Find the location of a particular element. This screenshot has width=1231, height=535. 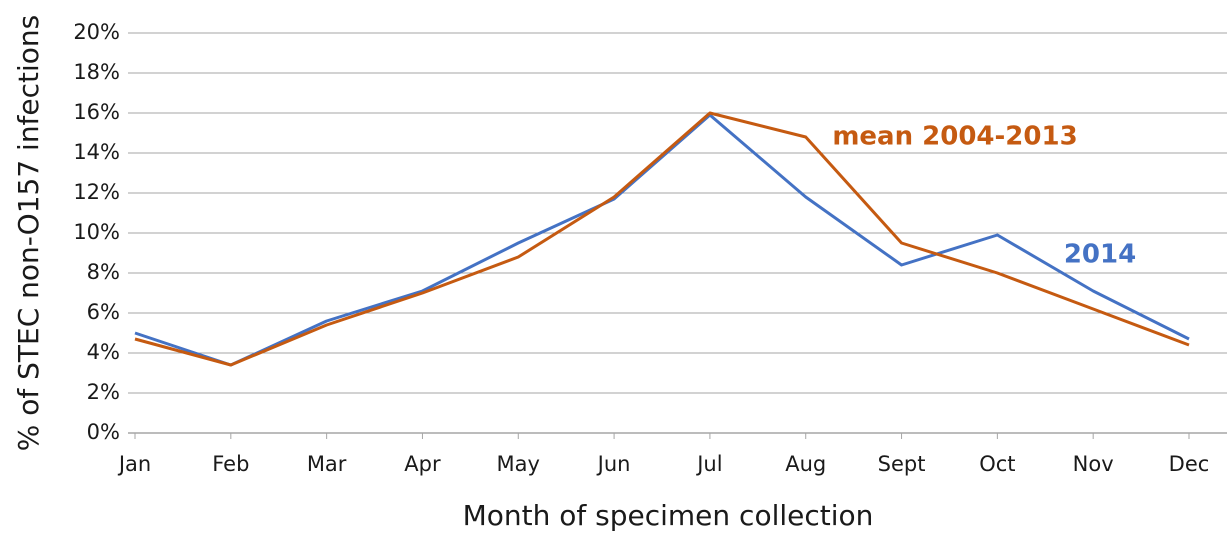

series-label: mean 2004-2013 is located at coordinates (954, 137).